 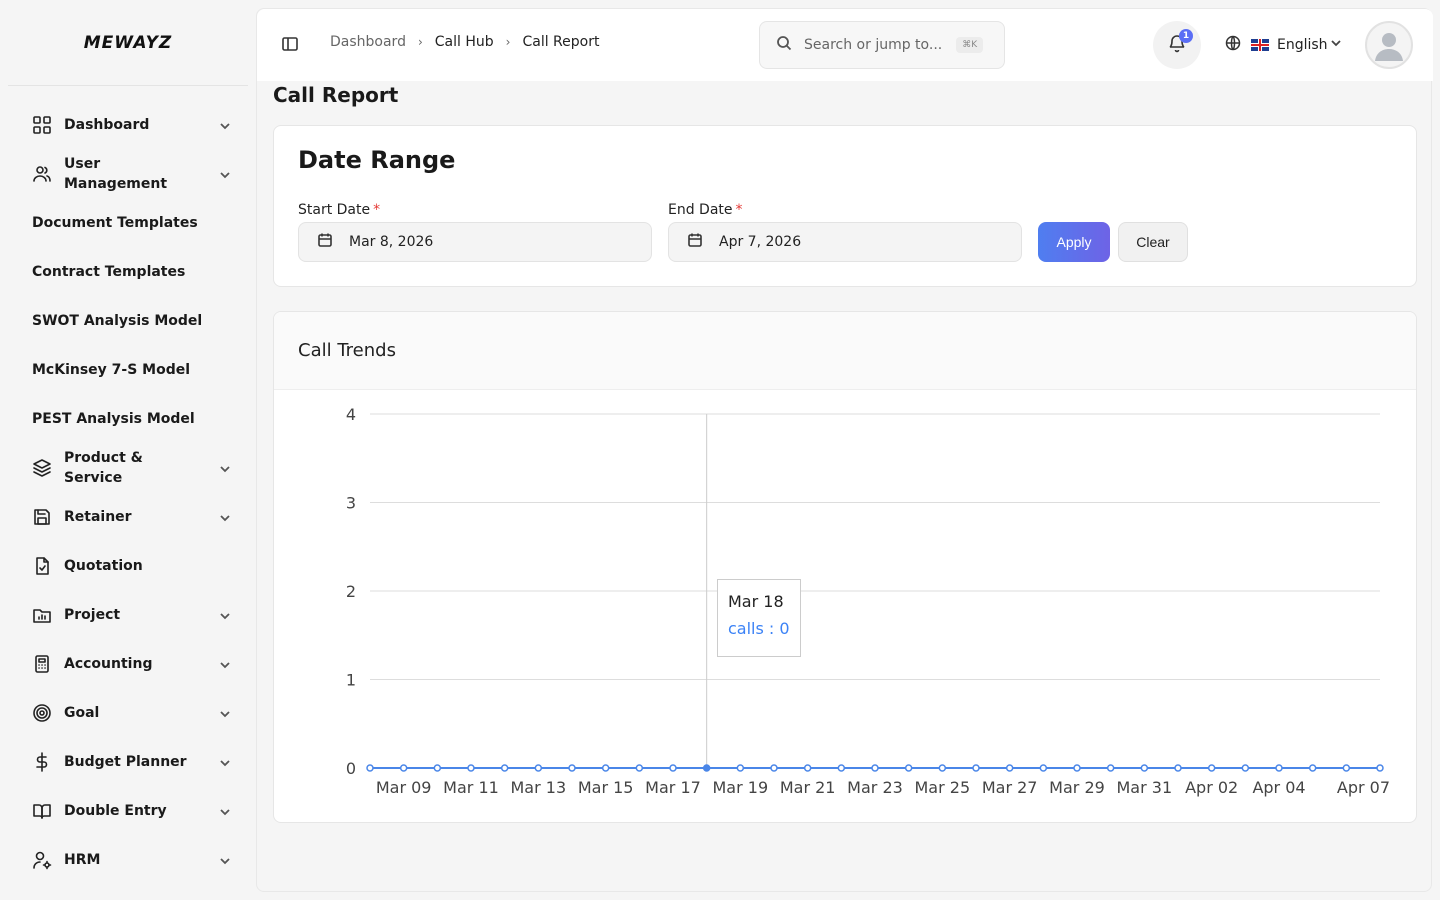 I want to click on logo-text: MEWAYZ, so click(x=128, y=42).